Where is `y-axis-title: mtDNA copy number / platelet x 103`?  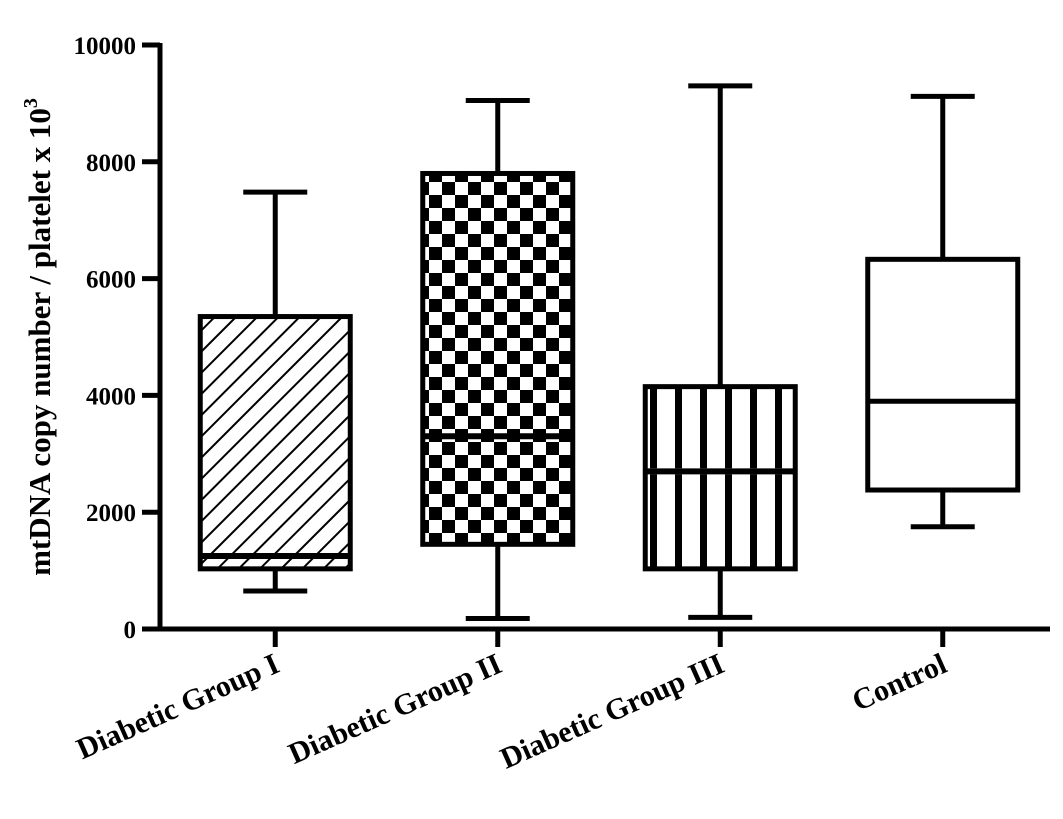
y-axis-title: mtDNA copy number / platelet x 103 is located at coordinates (38, 337).